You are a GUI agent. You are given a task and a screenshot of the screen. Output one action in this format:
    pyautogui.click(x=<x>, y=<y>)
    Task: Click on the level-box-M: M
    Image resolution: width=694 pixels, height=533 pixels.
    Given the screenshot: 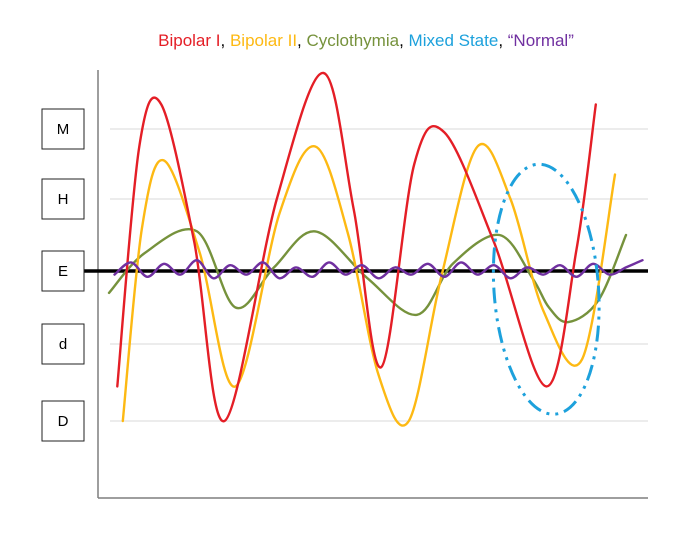 What is the action you would take?
    pyautogui.click(x=63, y=129)
    